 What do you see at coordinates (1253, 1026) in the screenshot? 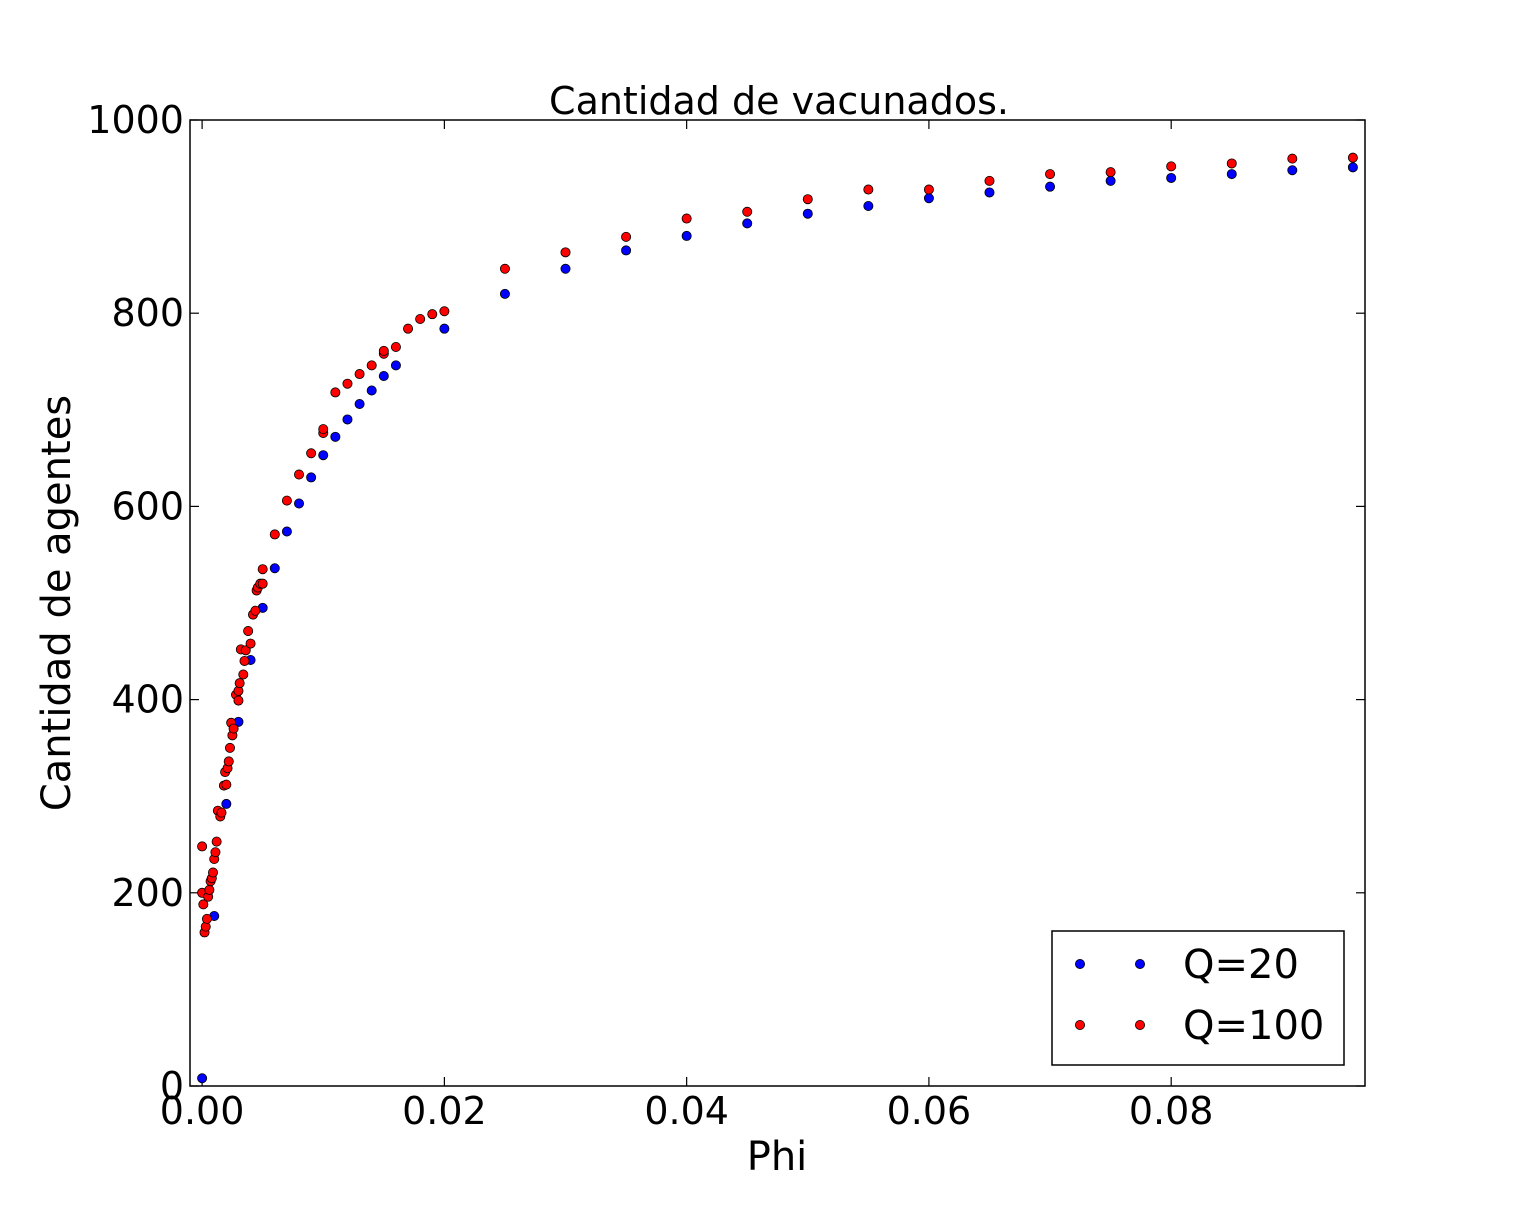
I see `legend-label-q100: Q=100` at bounding box center [1253, 1026].